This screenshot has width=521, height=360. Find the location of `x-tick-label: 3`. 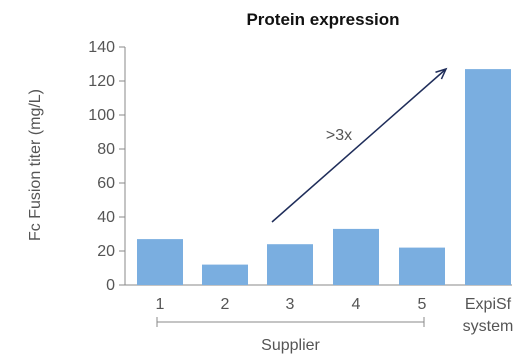

x-tick-label: 3 is located at coordinates (290, 304).